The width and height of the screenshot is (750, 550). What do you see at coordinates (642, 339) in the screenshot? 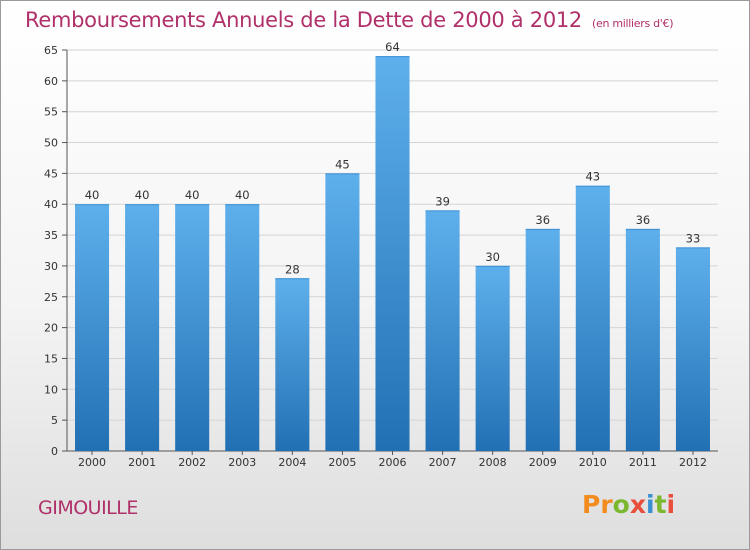
I see `bar-2011` at bounding box center [642, 339].